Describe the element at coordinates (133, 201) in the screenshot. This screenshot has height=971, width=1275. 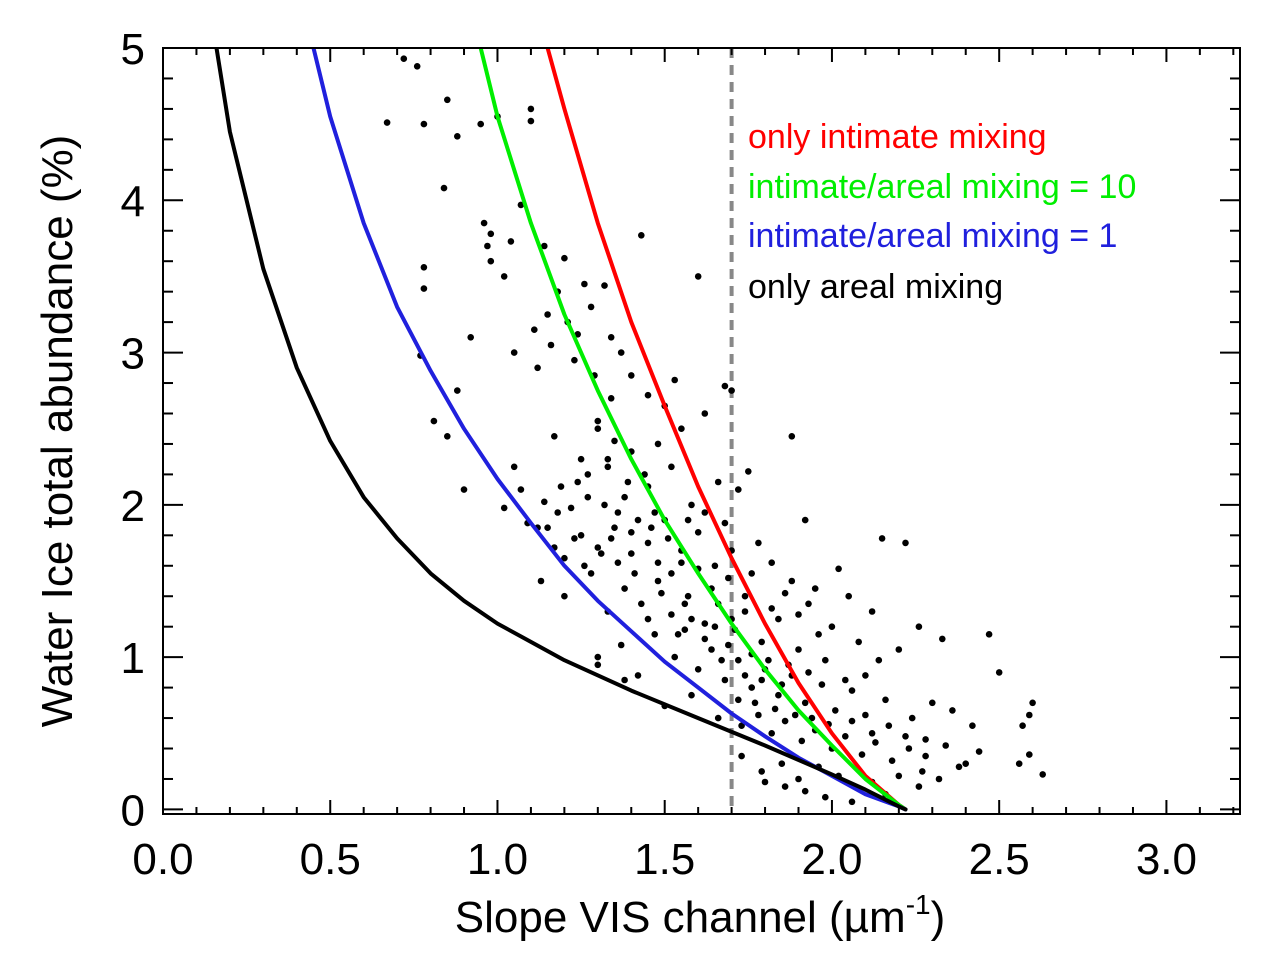
I see `y-tick-label-4: 4` at that location.